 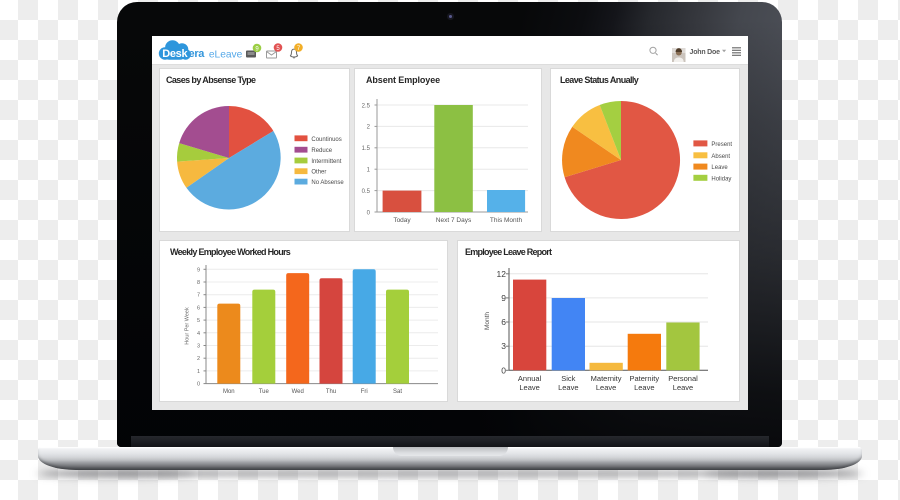 I want to click on svg-text: Intermittent, so click(x=326, y=162).